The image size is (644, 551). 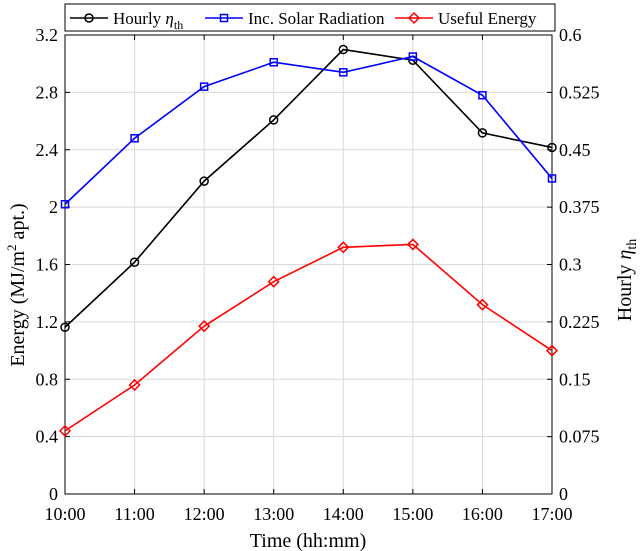 What do you see at coordinates (579, 437) in the screenshot?
I see `right-y-tick-label: 0.075` at bounding box center [579, 437].